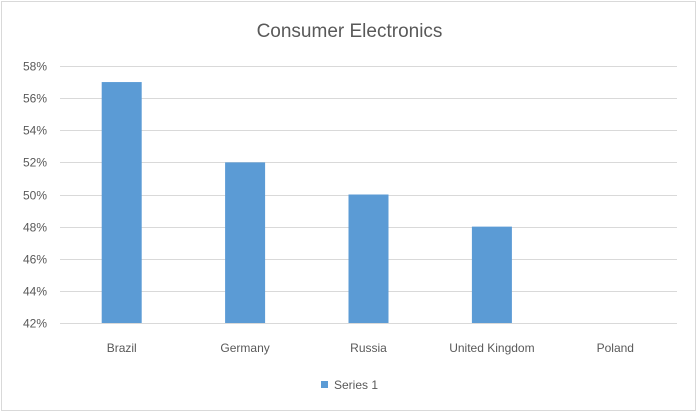 The height and width of the screenshot is (414, 699). What do you see at coordinates (35, 324) in the screenshot?
I see `y-tick-label: 42%` at bounding box center [35, 324].